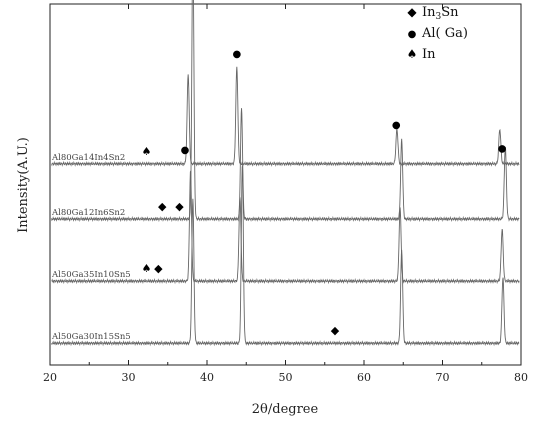 The width and height of the screenshot is (550, 424). What do you see at coordinates (23, 185) in the screenshot?
I see `y-axis-title: Intensity(A.U.)` at bounding box center [23, 185].